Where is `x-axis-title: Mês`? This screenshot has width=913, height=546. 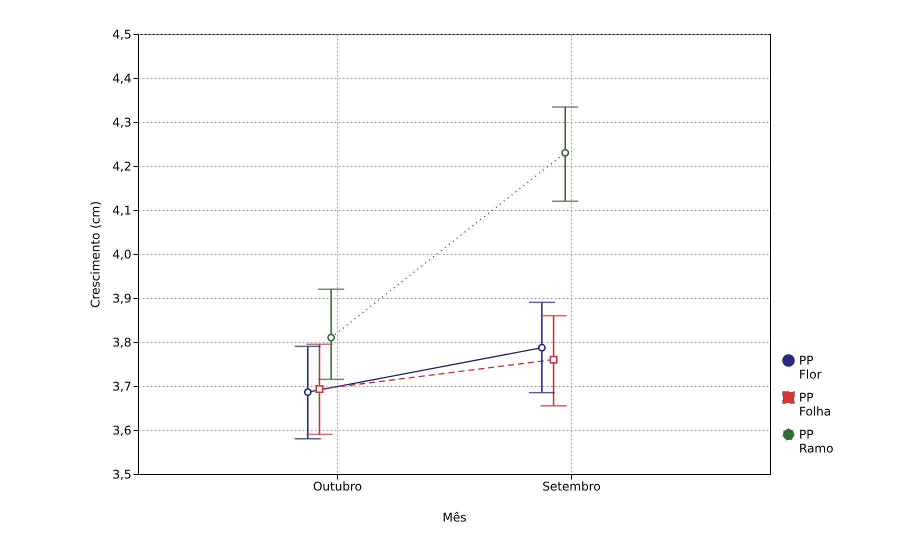 x-axis-title: Mês is located at coordinates (454, 517).